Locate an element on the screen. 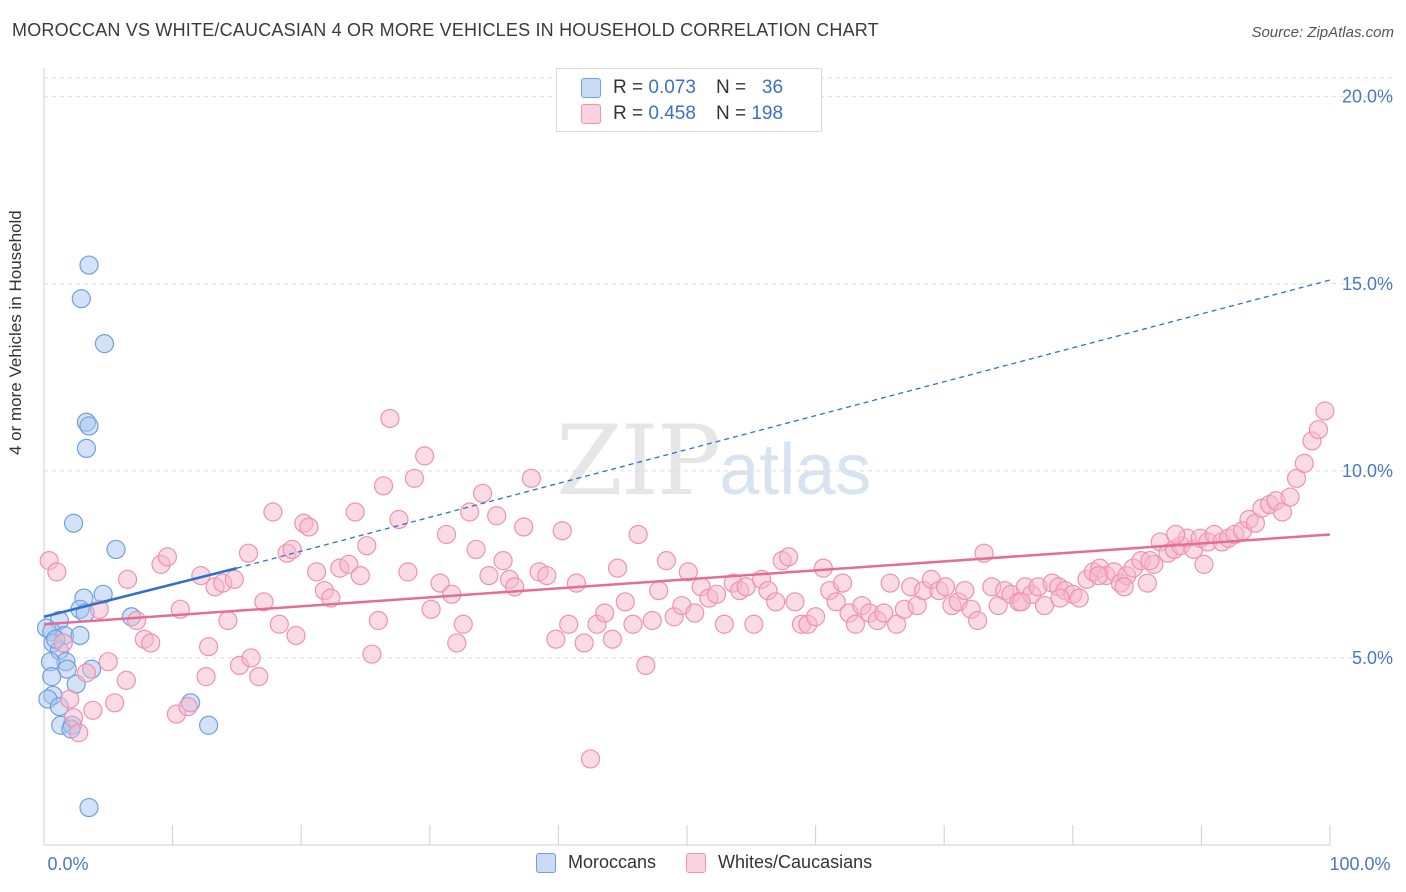 The height and width of the screenshot is (892, 1406). r-label: R = is located at coordinates (628, 87).